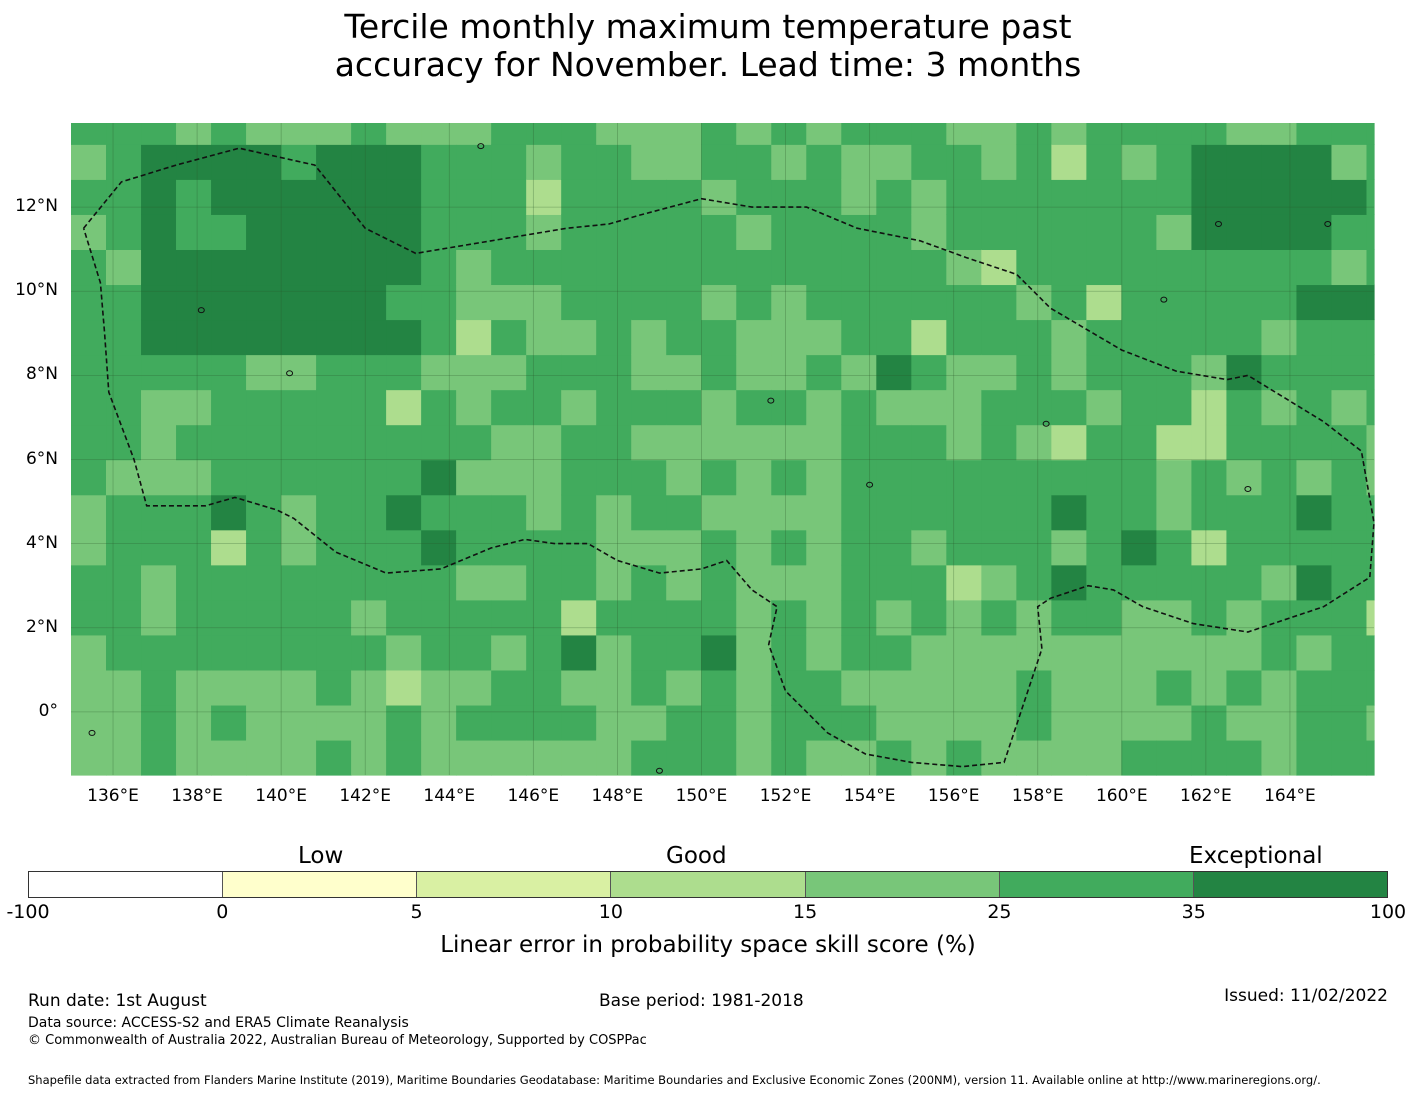 Image resolution: width=1416 pixels, height=1095 pixels. Describe the element at coordinates (36, 206) in the screenshot. I see `y-tick-label: 12°N` at that location.